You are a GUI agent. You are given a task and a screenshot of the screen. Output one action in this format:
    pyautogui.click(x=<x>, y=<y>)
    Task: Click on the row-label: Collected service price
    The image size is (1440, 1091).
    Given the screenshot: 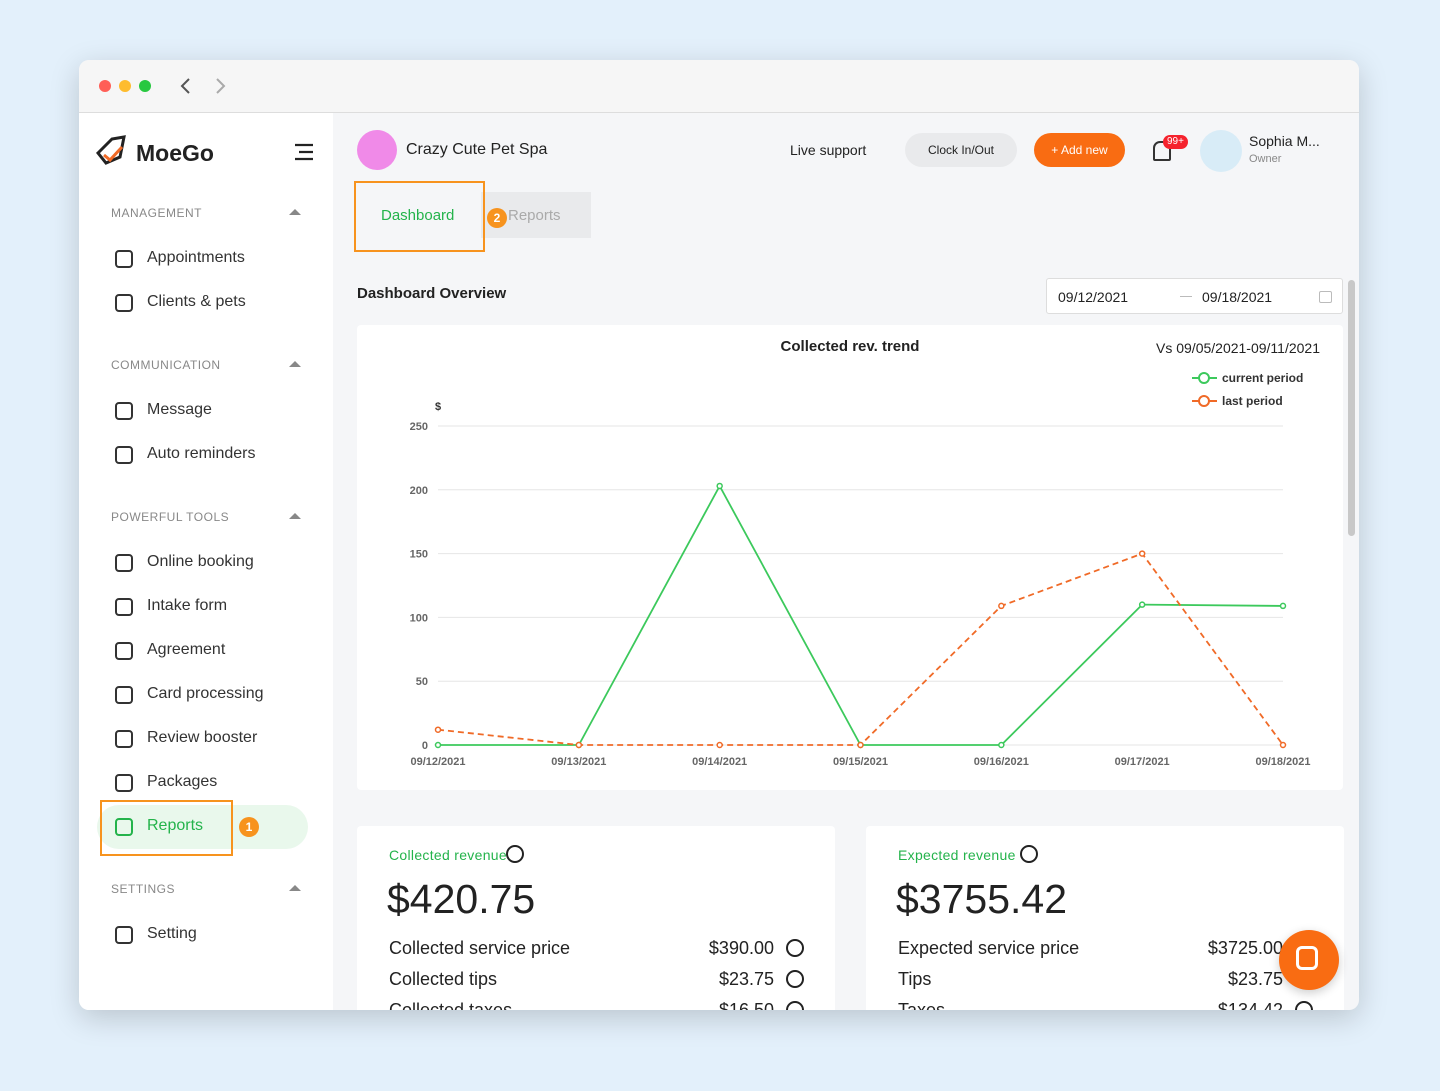 What is the action you would take?
    pyautogui.click(x=480, y=948)
    